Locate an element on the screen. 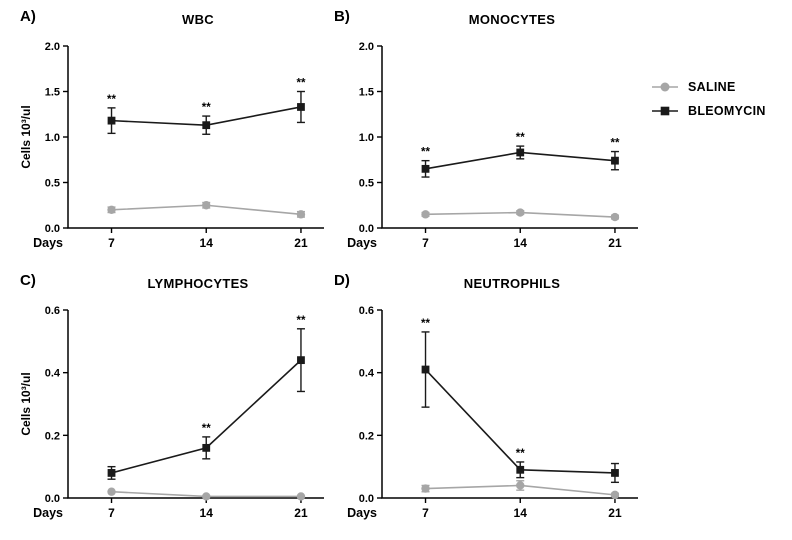 The height and width of the screenshot is (540, 792). bleomycin-marker-icon is located at coordinates (665, 111).